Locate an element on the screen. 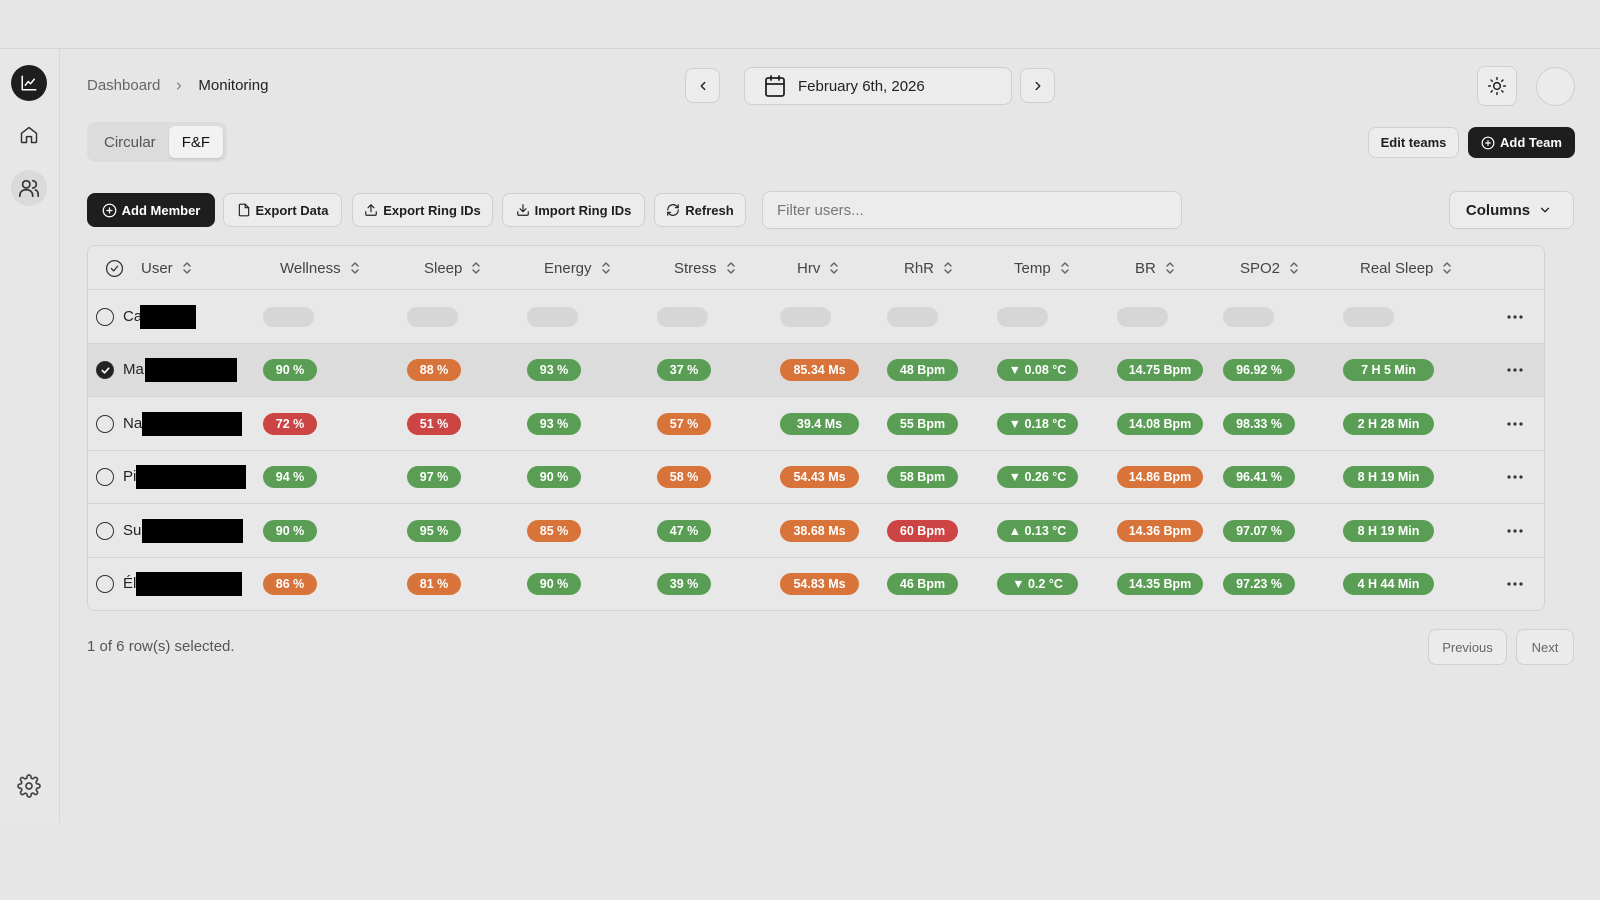  users-icon is located at coordinates (29, 188).